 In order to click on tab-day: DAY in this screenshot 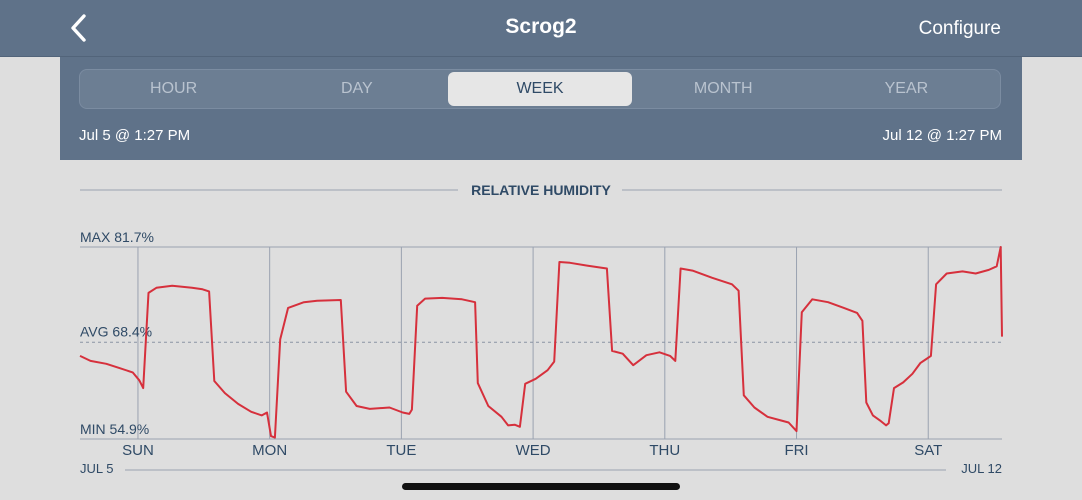, I will do `click(356, 88)`.